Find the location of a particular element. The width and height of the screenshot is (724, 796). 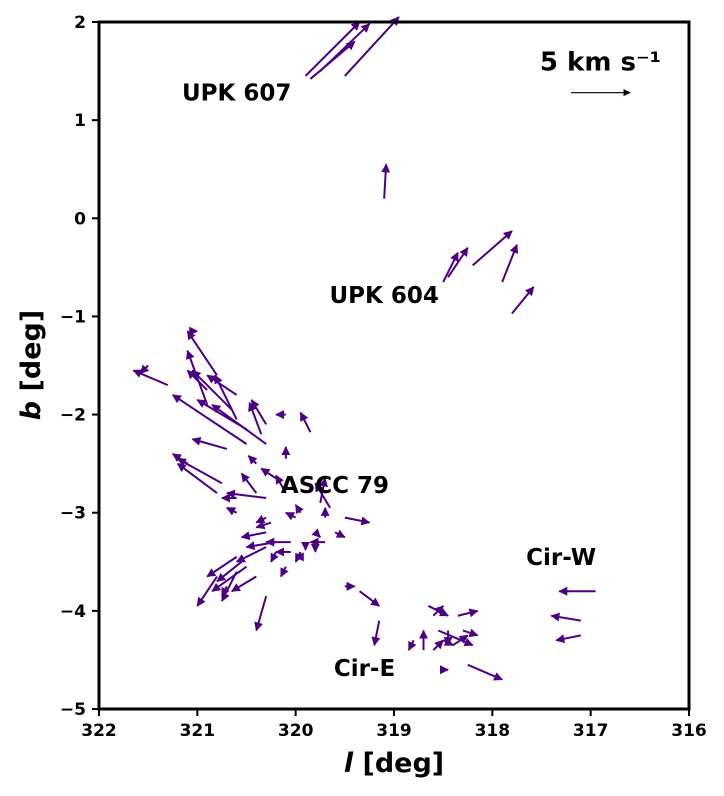

x-axis-unit: [deg] is located at coordinates (404, 763).